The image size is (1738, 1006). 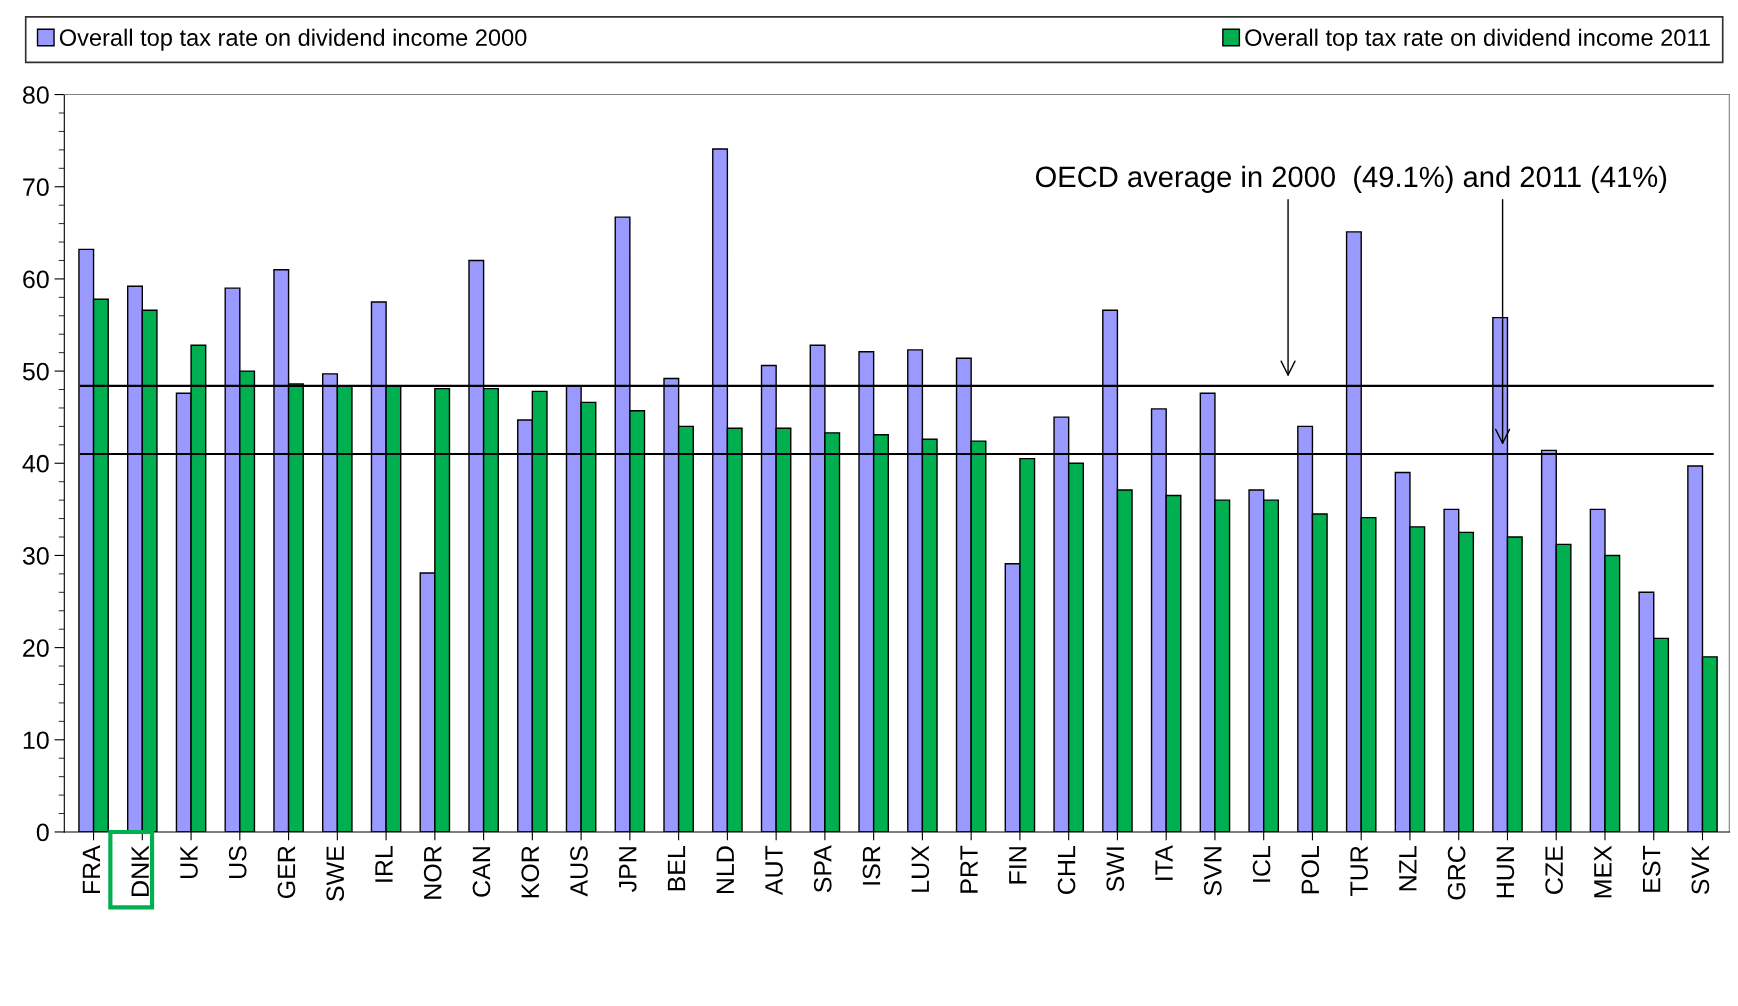 I want to click on x-tick-label: NZL, so click(x=1408, y=868).